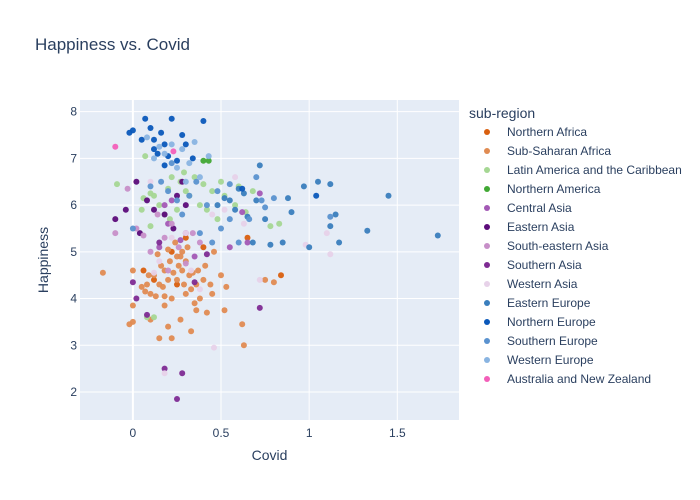 The image size is (700, 500). Describe the element at coordinates (541, 341) in the screenshot. I see `legend-item: Southern Europe` at that location.